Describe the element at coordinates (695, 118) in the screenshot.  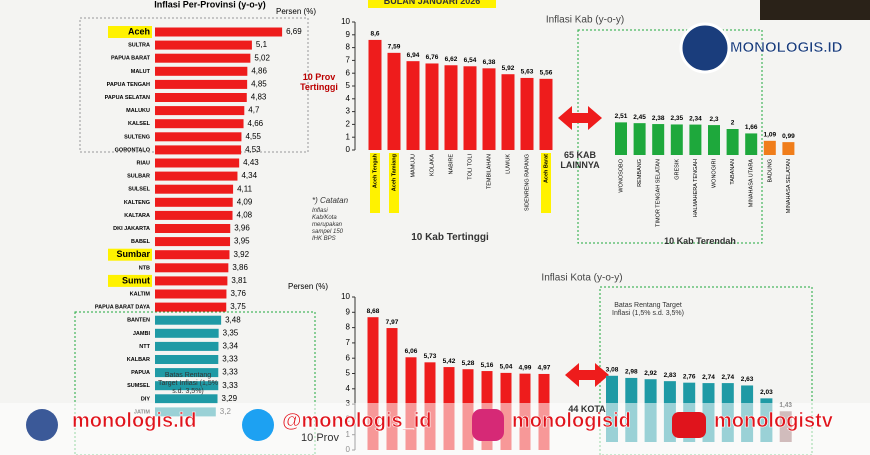
I see `value-label: 2,34` at that location.